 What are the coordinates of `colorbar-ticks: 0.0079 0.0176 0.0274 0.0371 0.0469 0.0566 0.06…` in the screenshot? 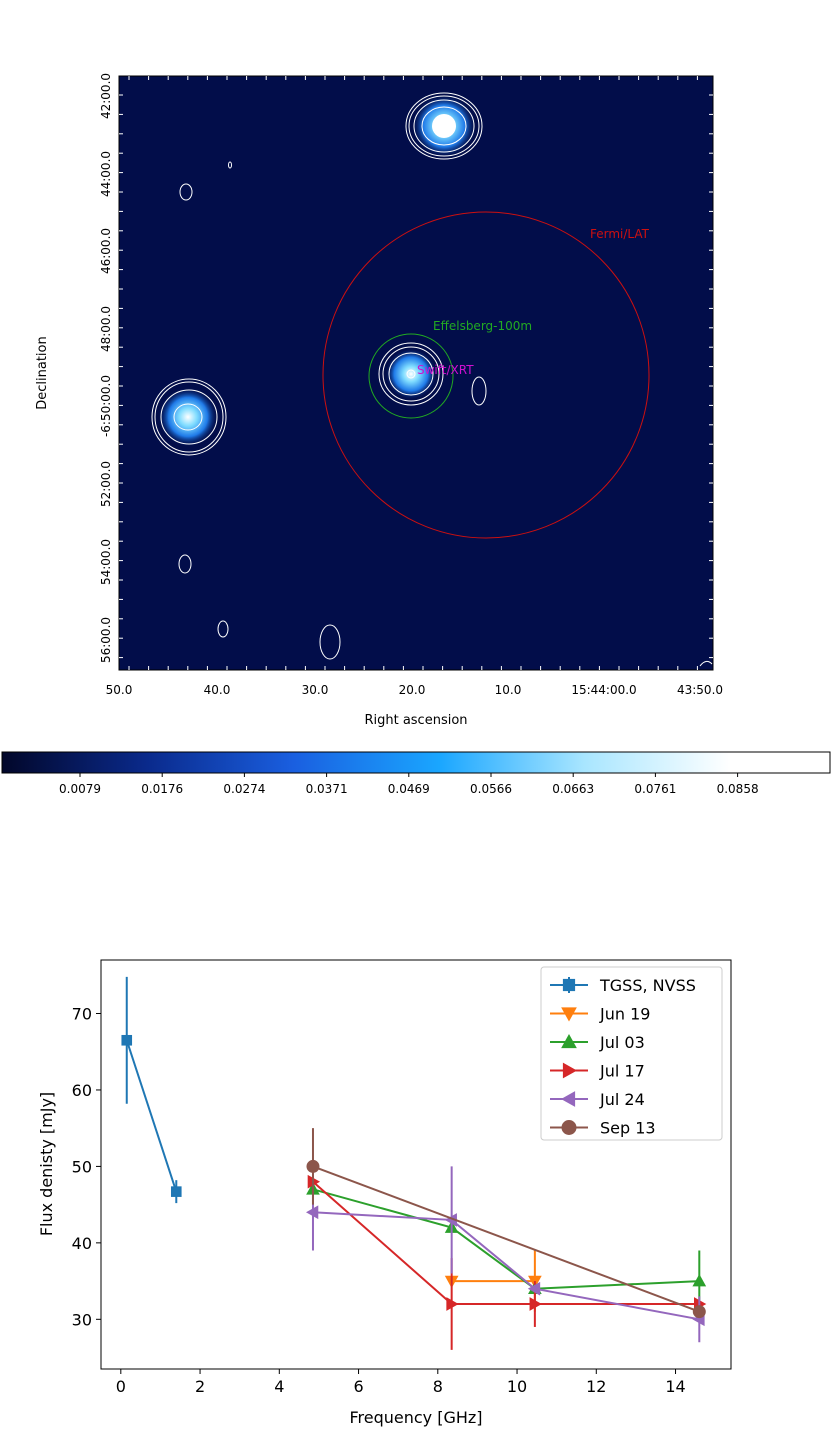 It's located at (409, 784).